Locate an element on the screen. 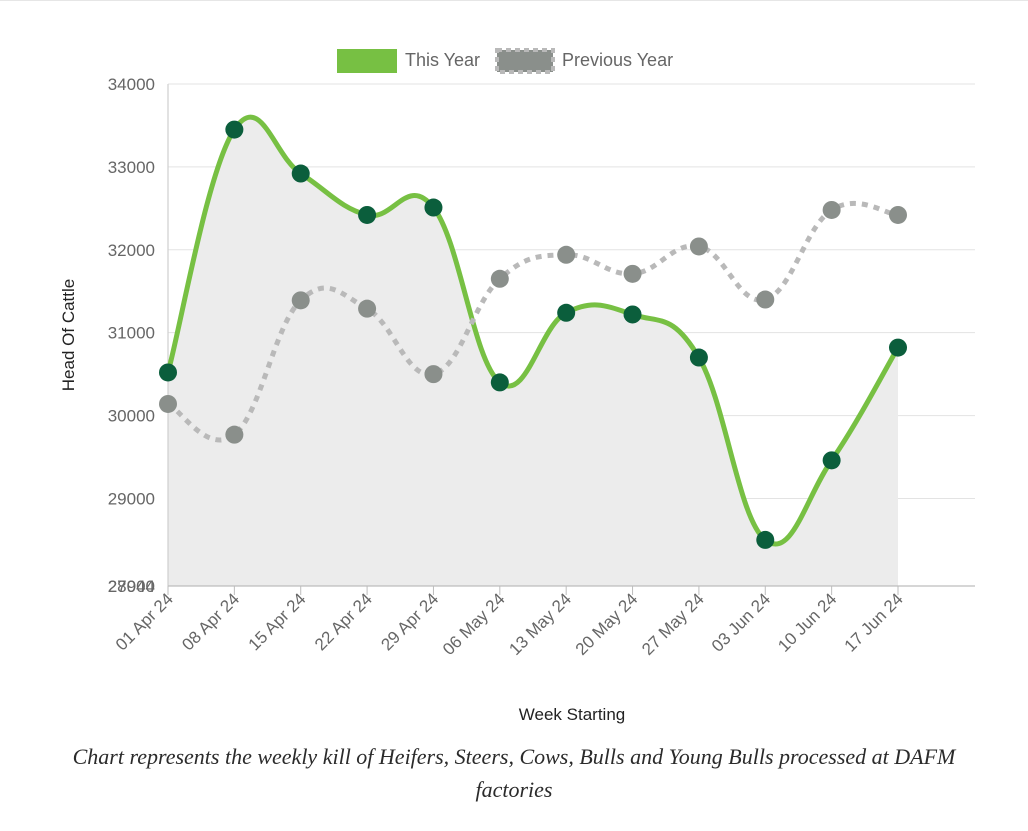 This screenshot has height=831, width=1028. y-tick-label: 28000 is located at coordinates (131, 586).